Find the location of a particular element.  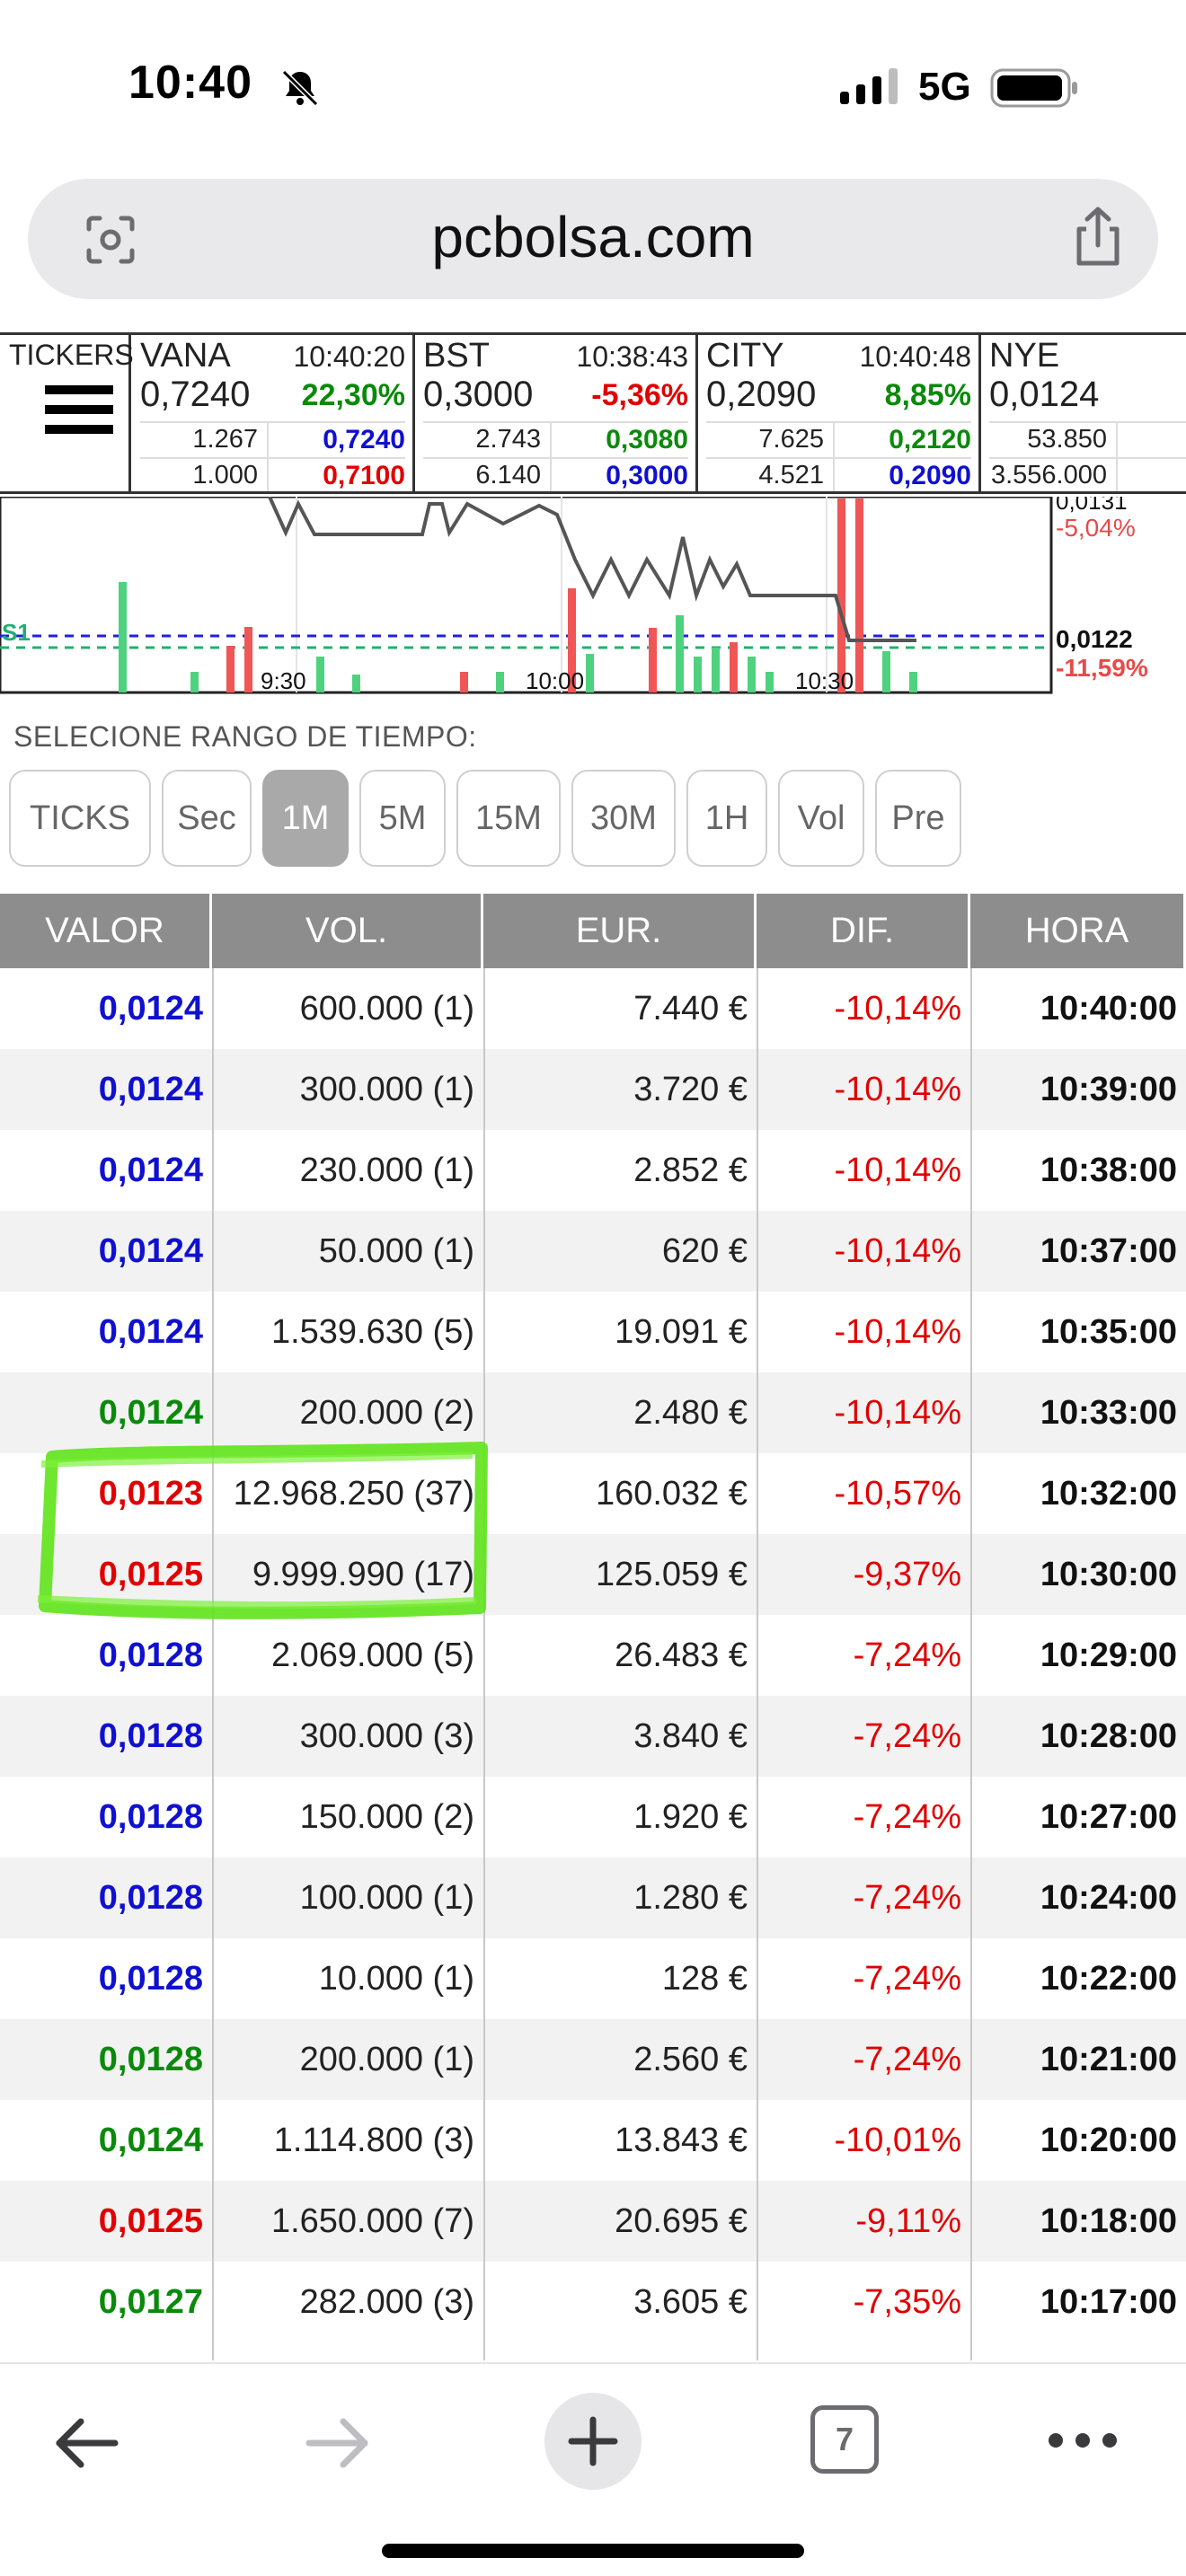

range-button-pre: Pre is located at coordinates (918, 818).